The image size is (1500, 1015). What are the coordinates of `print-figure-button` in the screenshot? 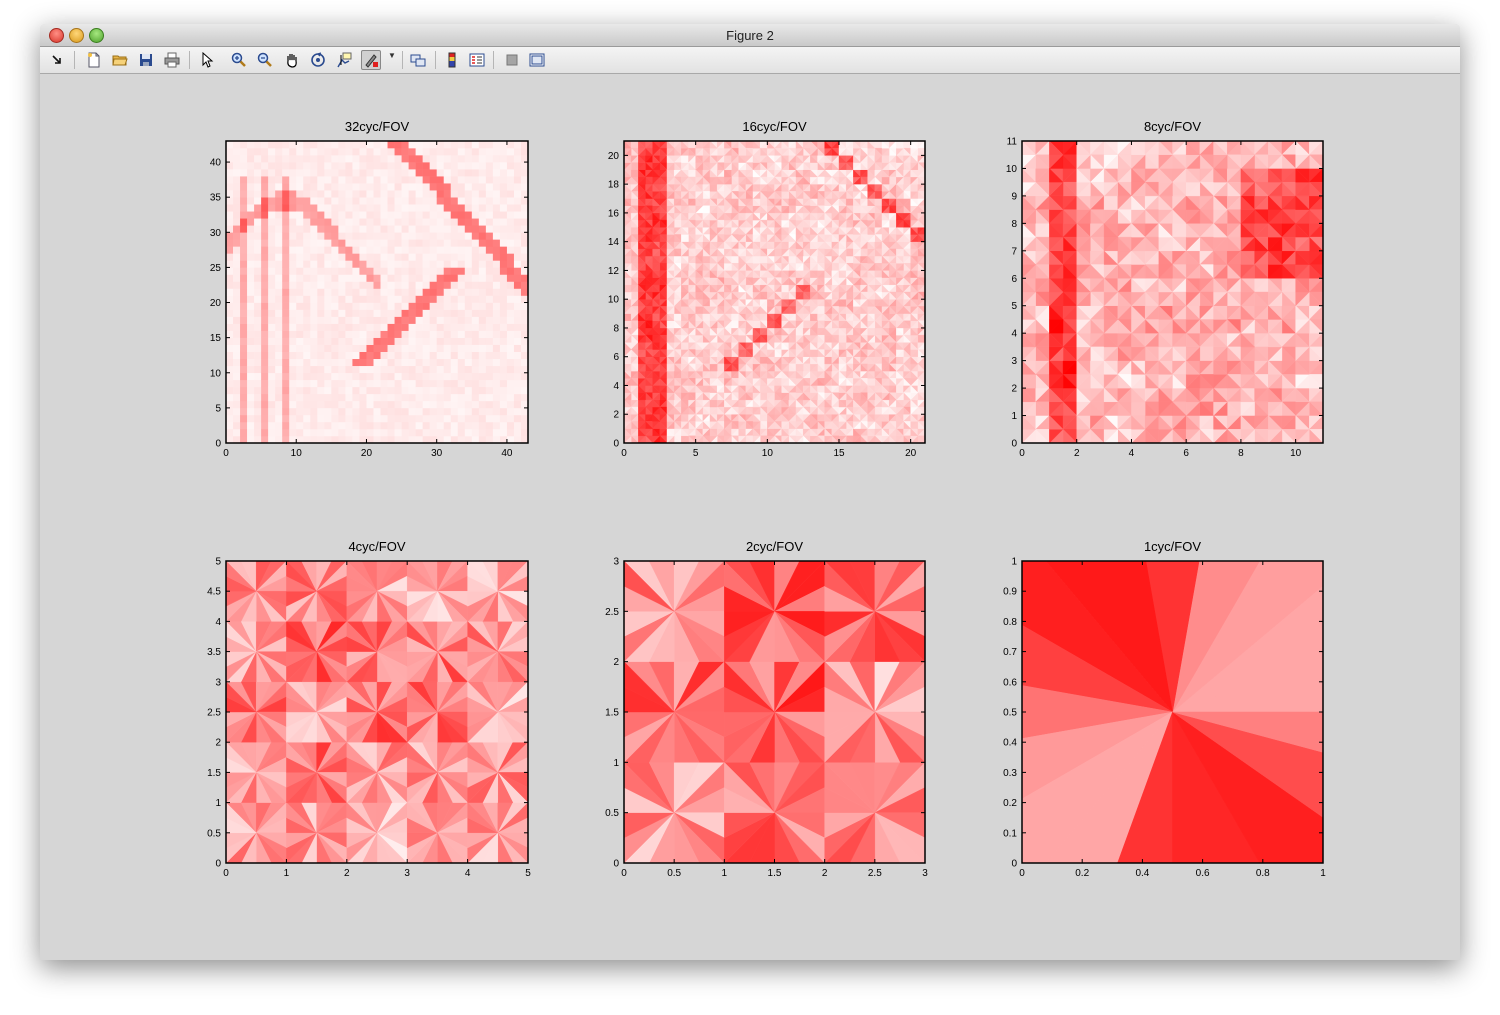 It's located at (172, 60).